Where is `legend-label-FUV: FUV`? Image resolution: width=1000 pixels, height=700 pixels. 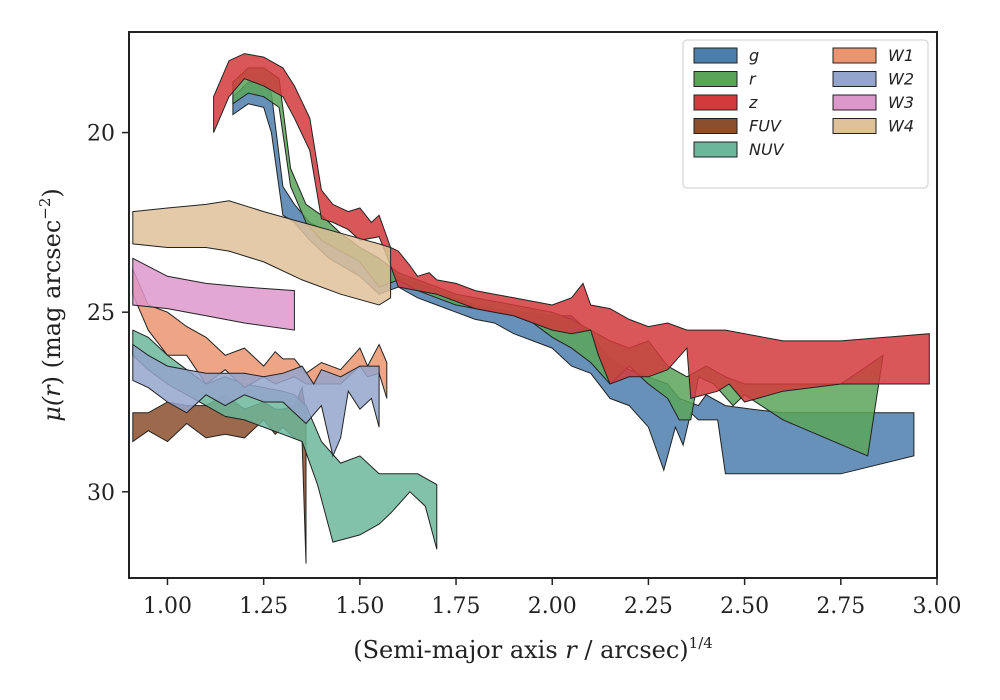
legend-label-FUV: FUV is located at coordinates (765, 126).